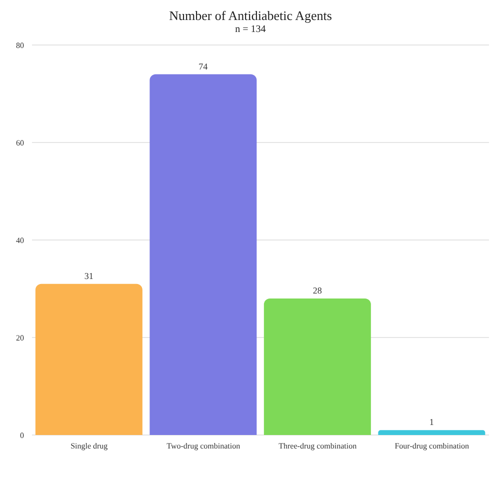  I want to click on y-tick-label: 20, so click(20, 337).